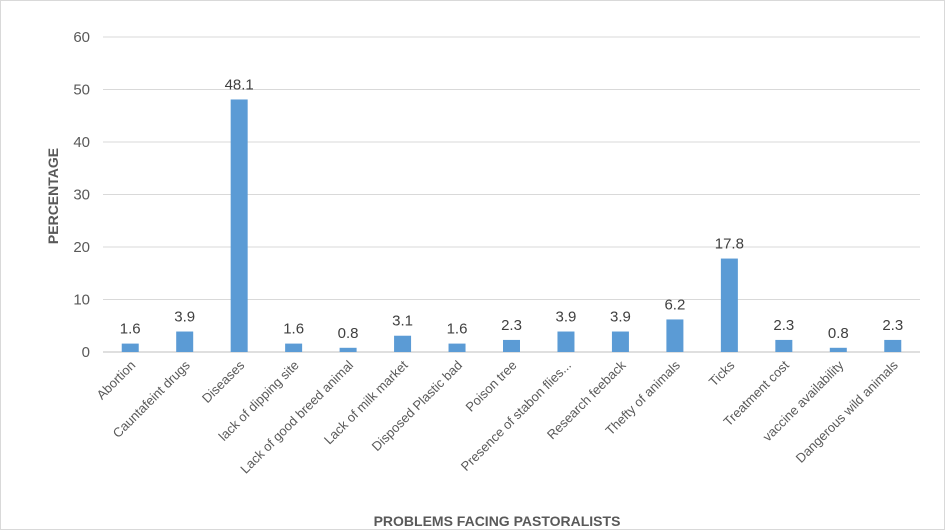  Describe the element at coordinates (53, 196) in the screenshot. I see `y-axis-title: PERCENTAGE` at that location.